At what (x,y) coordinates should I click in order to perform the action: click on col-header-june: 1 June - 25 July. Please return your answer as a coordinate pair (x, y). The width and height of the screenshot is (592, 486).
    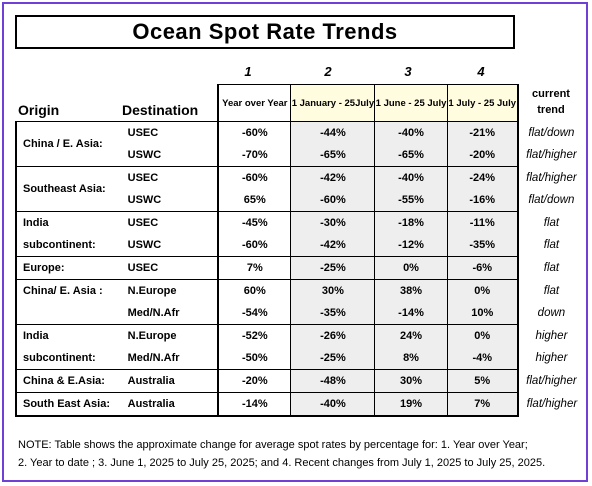
    Looking at the image, I should click on (411, 103).